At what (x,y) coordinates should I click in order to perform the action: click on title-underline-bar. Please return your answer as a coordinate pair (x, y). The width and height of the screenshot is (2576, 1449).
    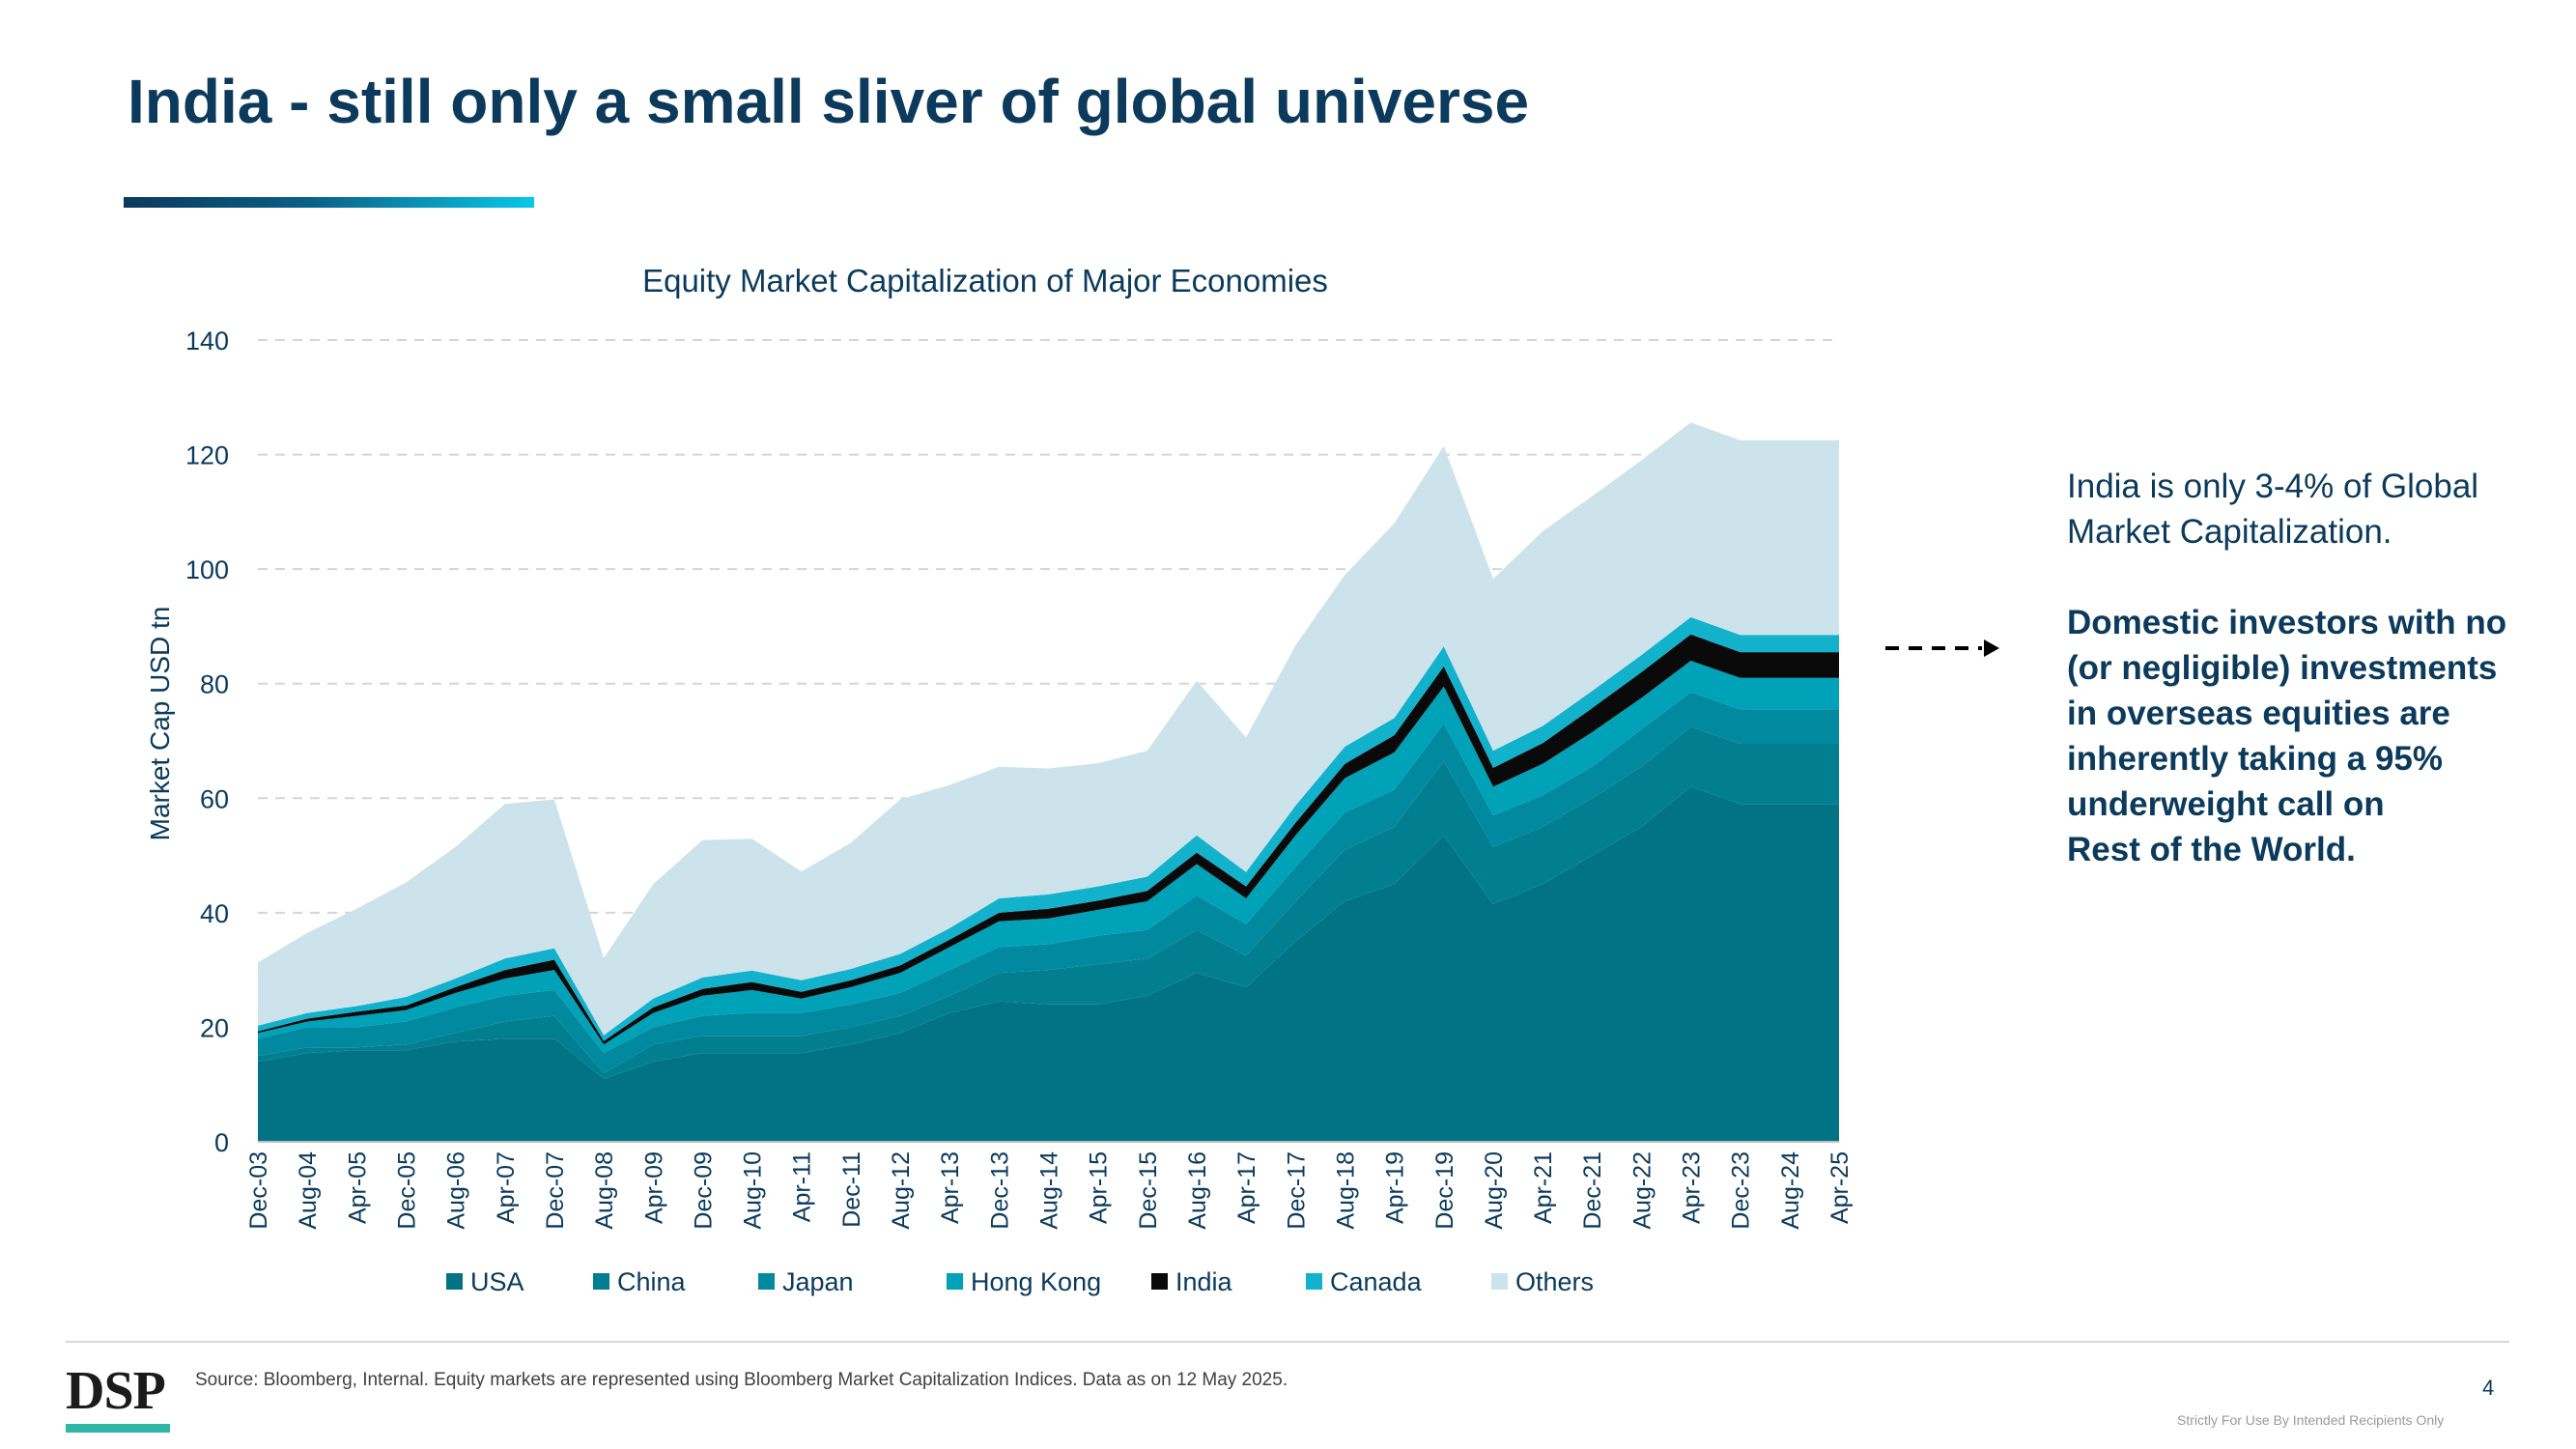
    Looking at the image, I should click on (329, 202).